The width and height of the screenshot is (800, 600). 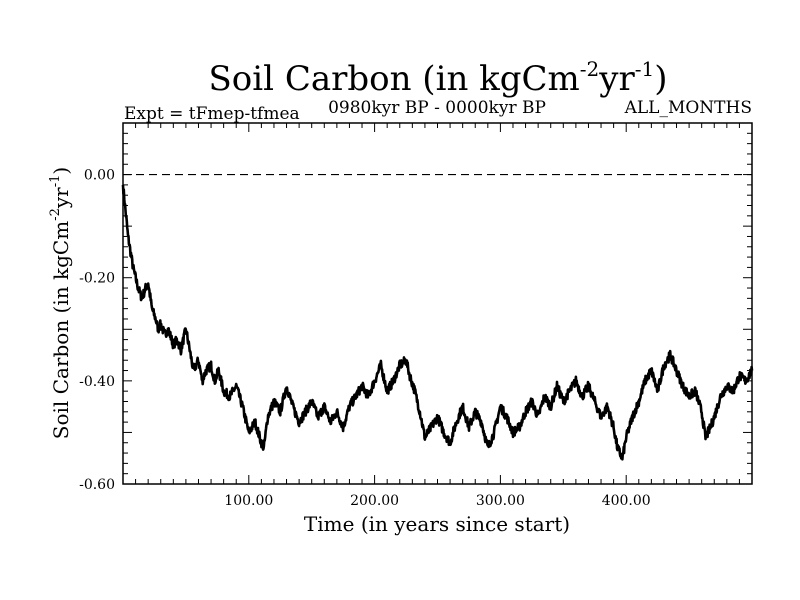 What do you see at coordinates (97, 485) in the screenshot?
I see `y-tick-label: -0.60` at bounding box center [97, 485].